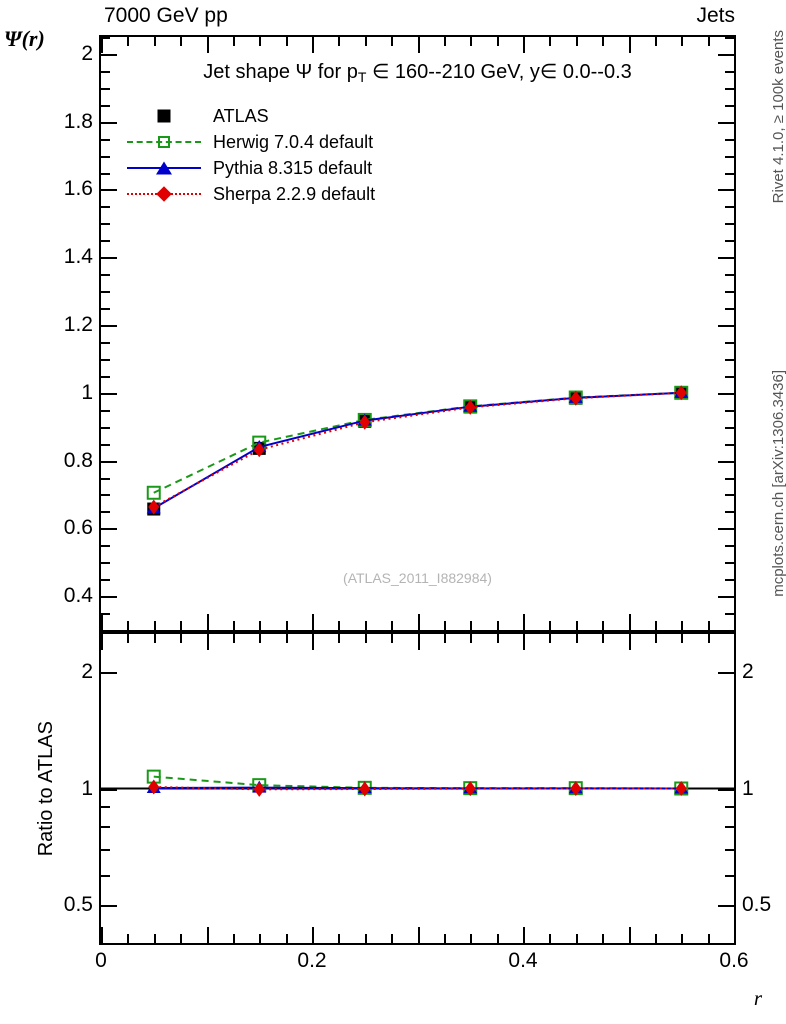 The height and width of the screenshot is (1024, 786). I want to click on y-tick-label: 1.2, so click(78, 325).